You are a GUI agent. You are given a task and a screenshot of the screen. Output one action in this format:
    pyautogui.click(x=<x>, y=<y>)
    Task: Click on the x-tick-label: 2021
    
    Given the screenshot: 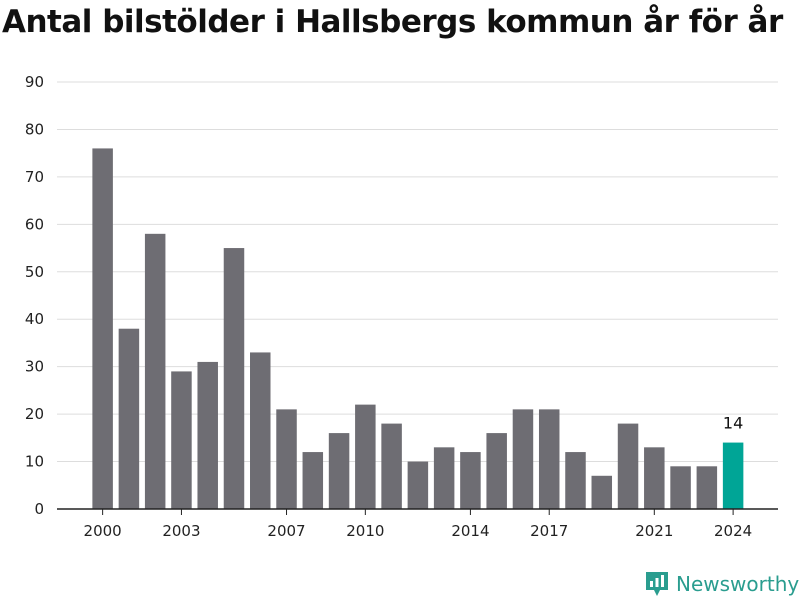 What is the action you would take?
    pyautogui.click(x=654, y=531)
    